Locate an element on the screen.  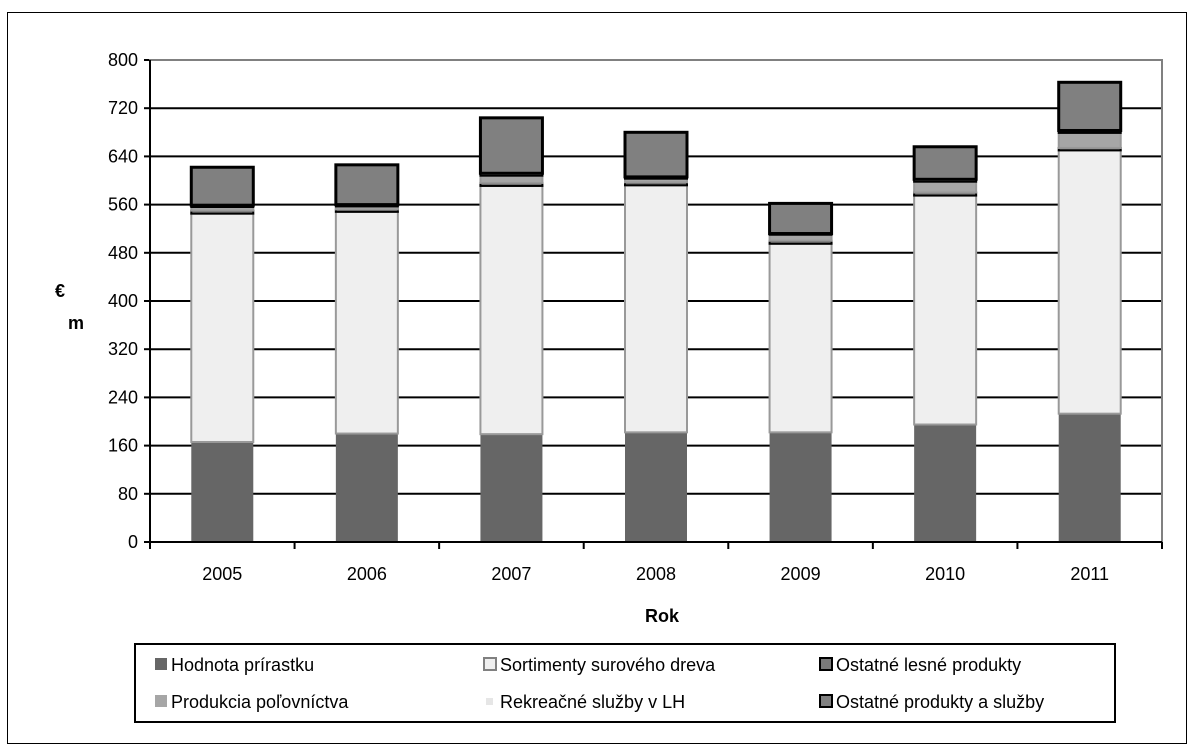
y-tick-label-480: 480 is located at coordinates (123, 253).